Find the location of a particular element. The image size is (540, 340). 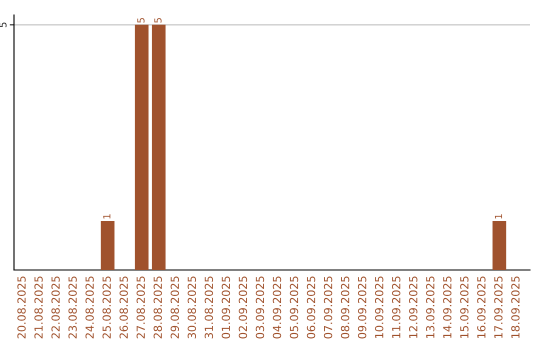

x-tick-label: 05.09.2025 is located at coordinates (294, 307).